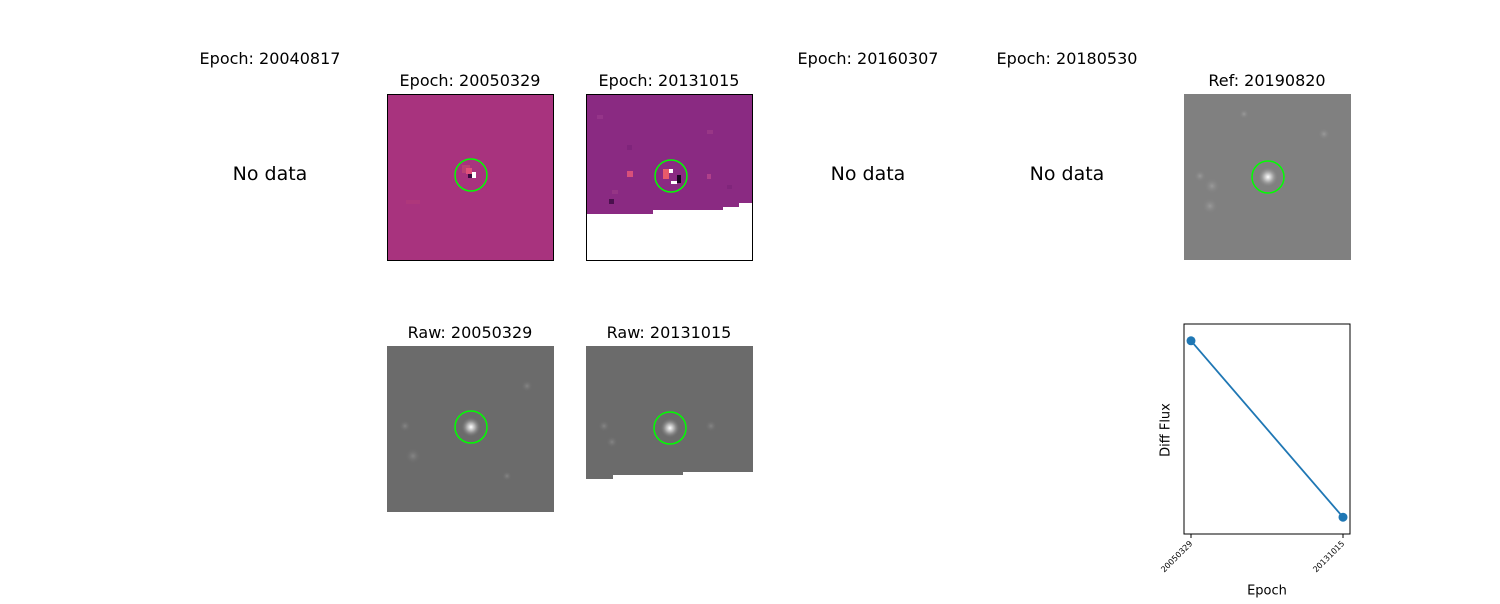 This screenshot has width=1500, height=604. I want to click on plot-frame, so click(1267, 429).